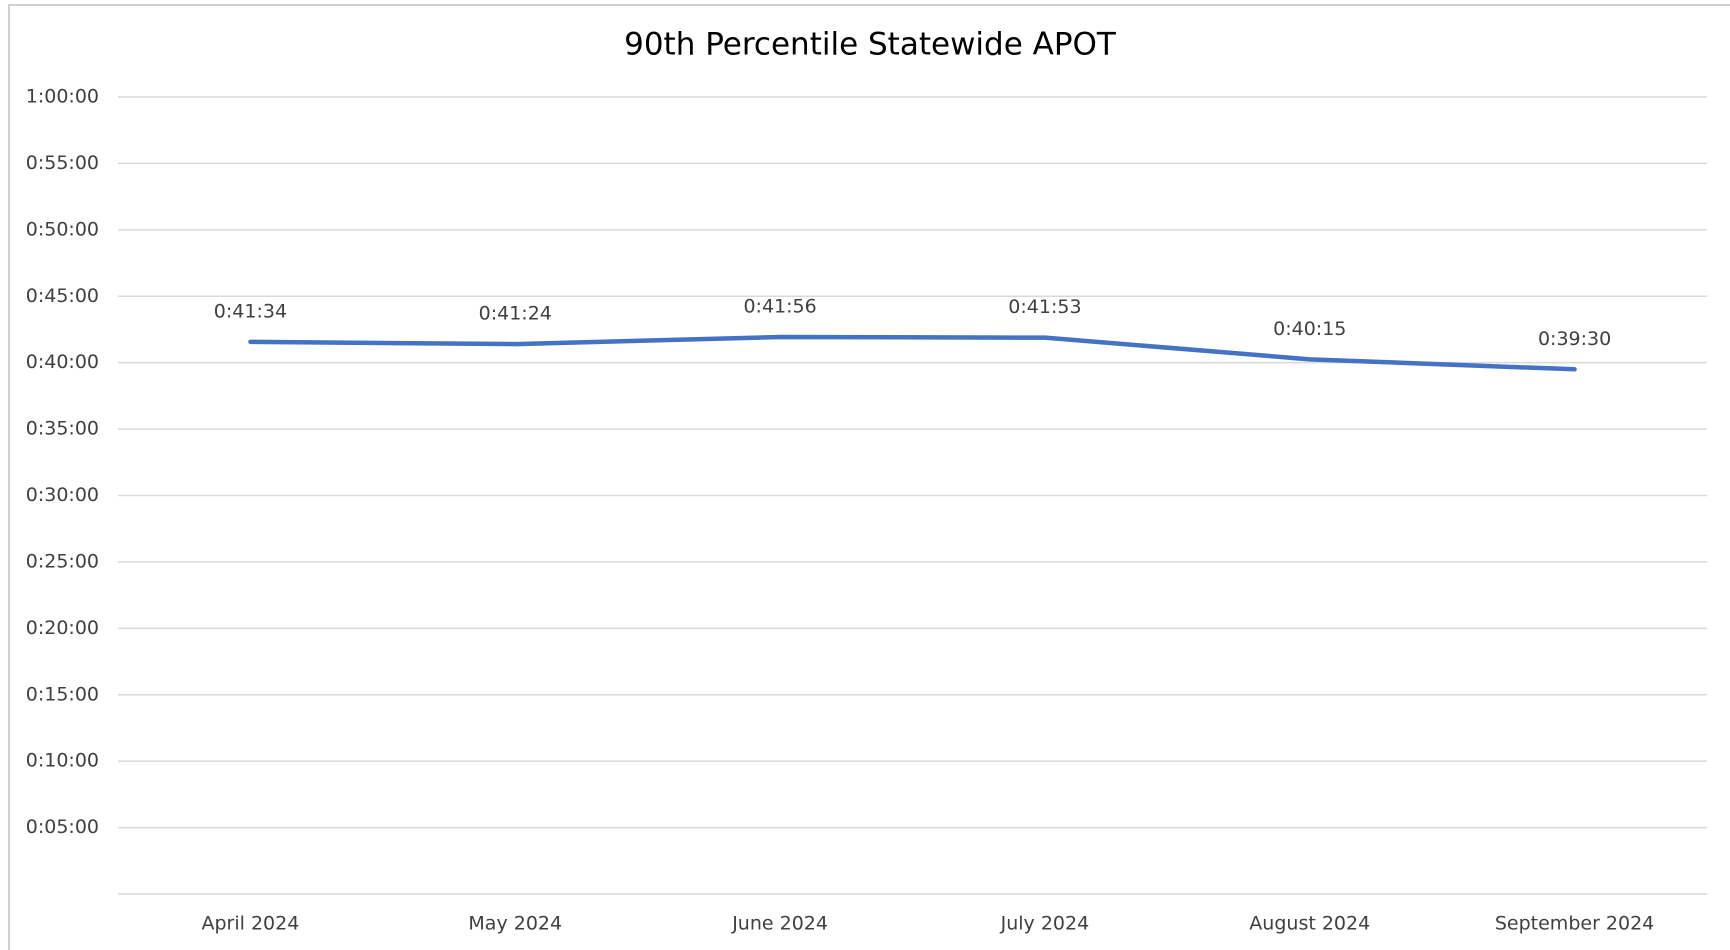  What do you see at coordinates (62, 429) in the screenshot?
I see `y-tick-label: 0:35:00` at bounding box center [62, 429].